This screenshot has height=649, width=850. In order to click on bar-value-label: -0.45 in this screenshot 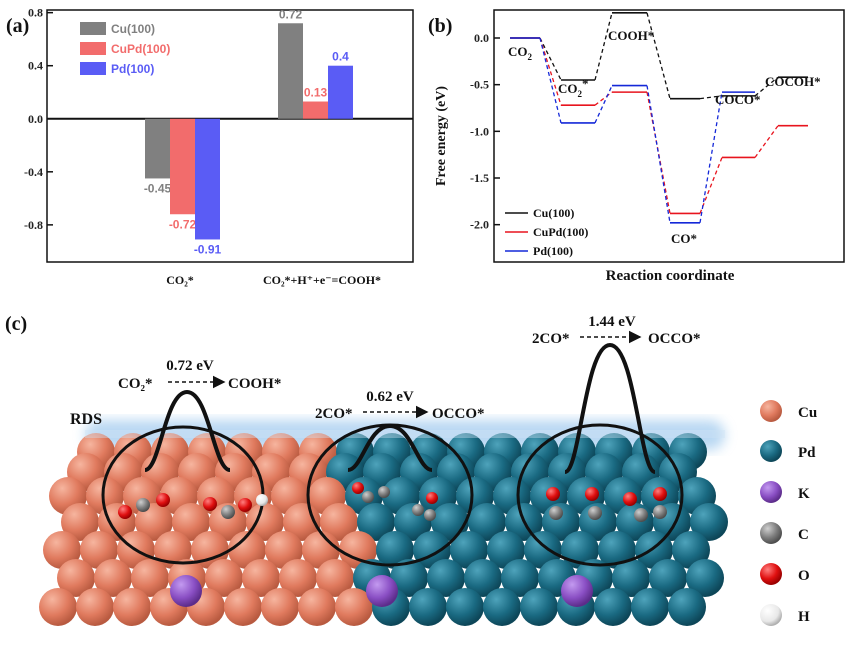, I will do `click(158, 188)`.